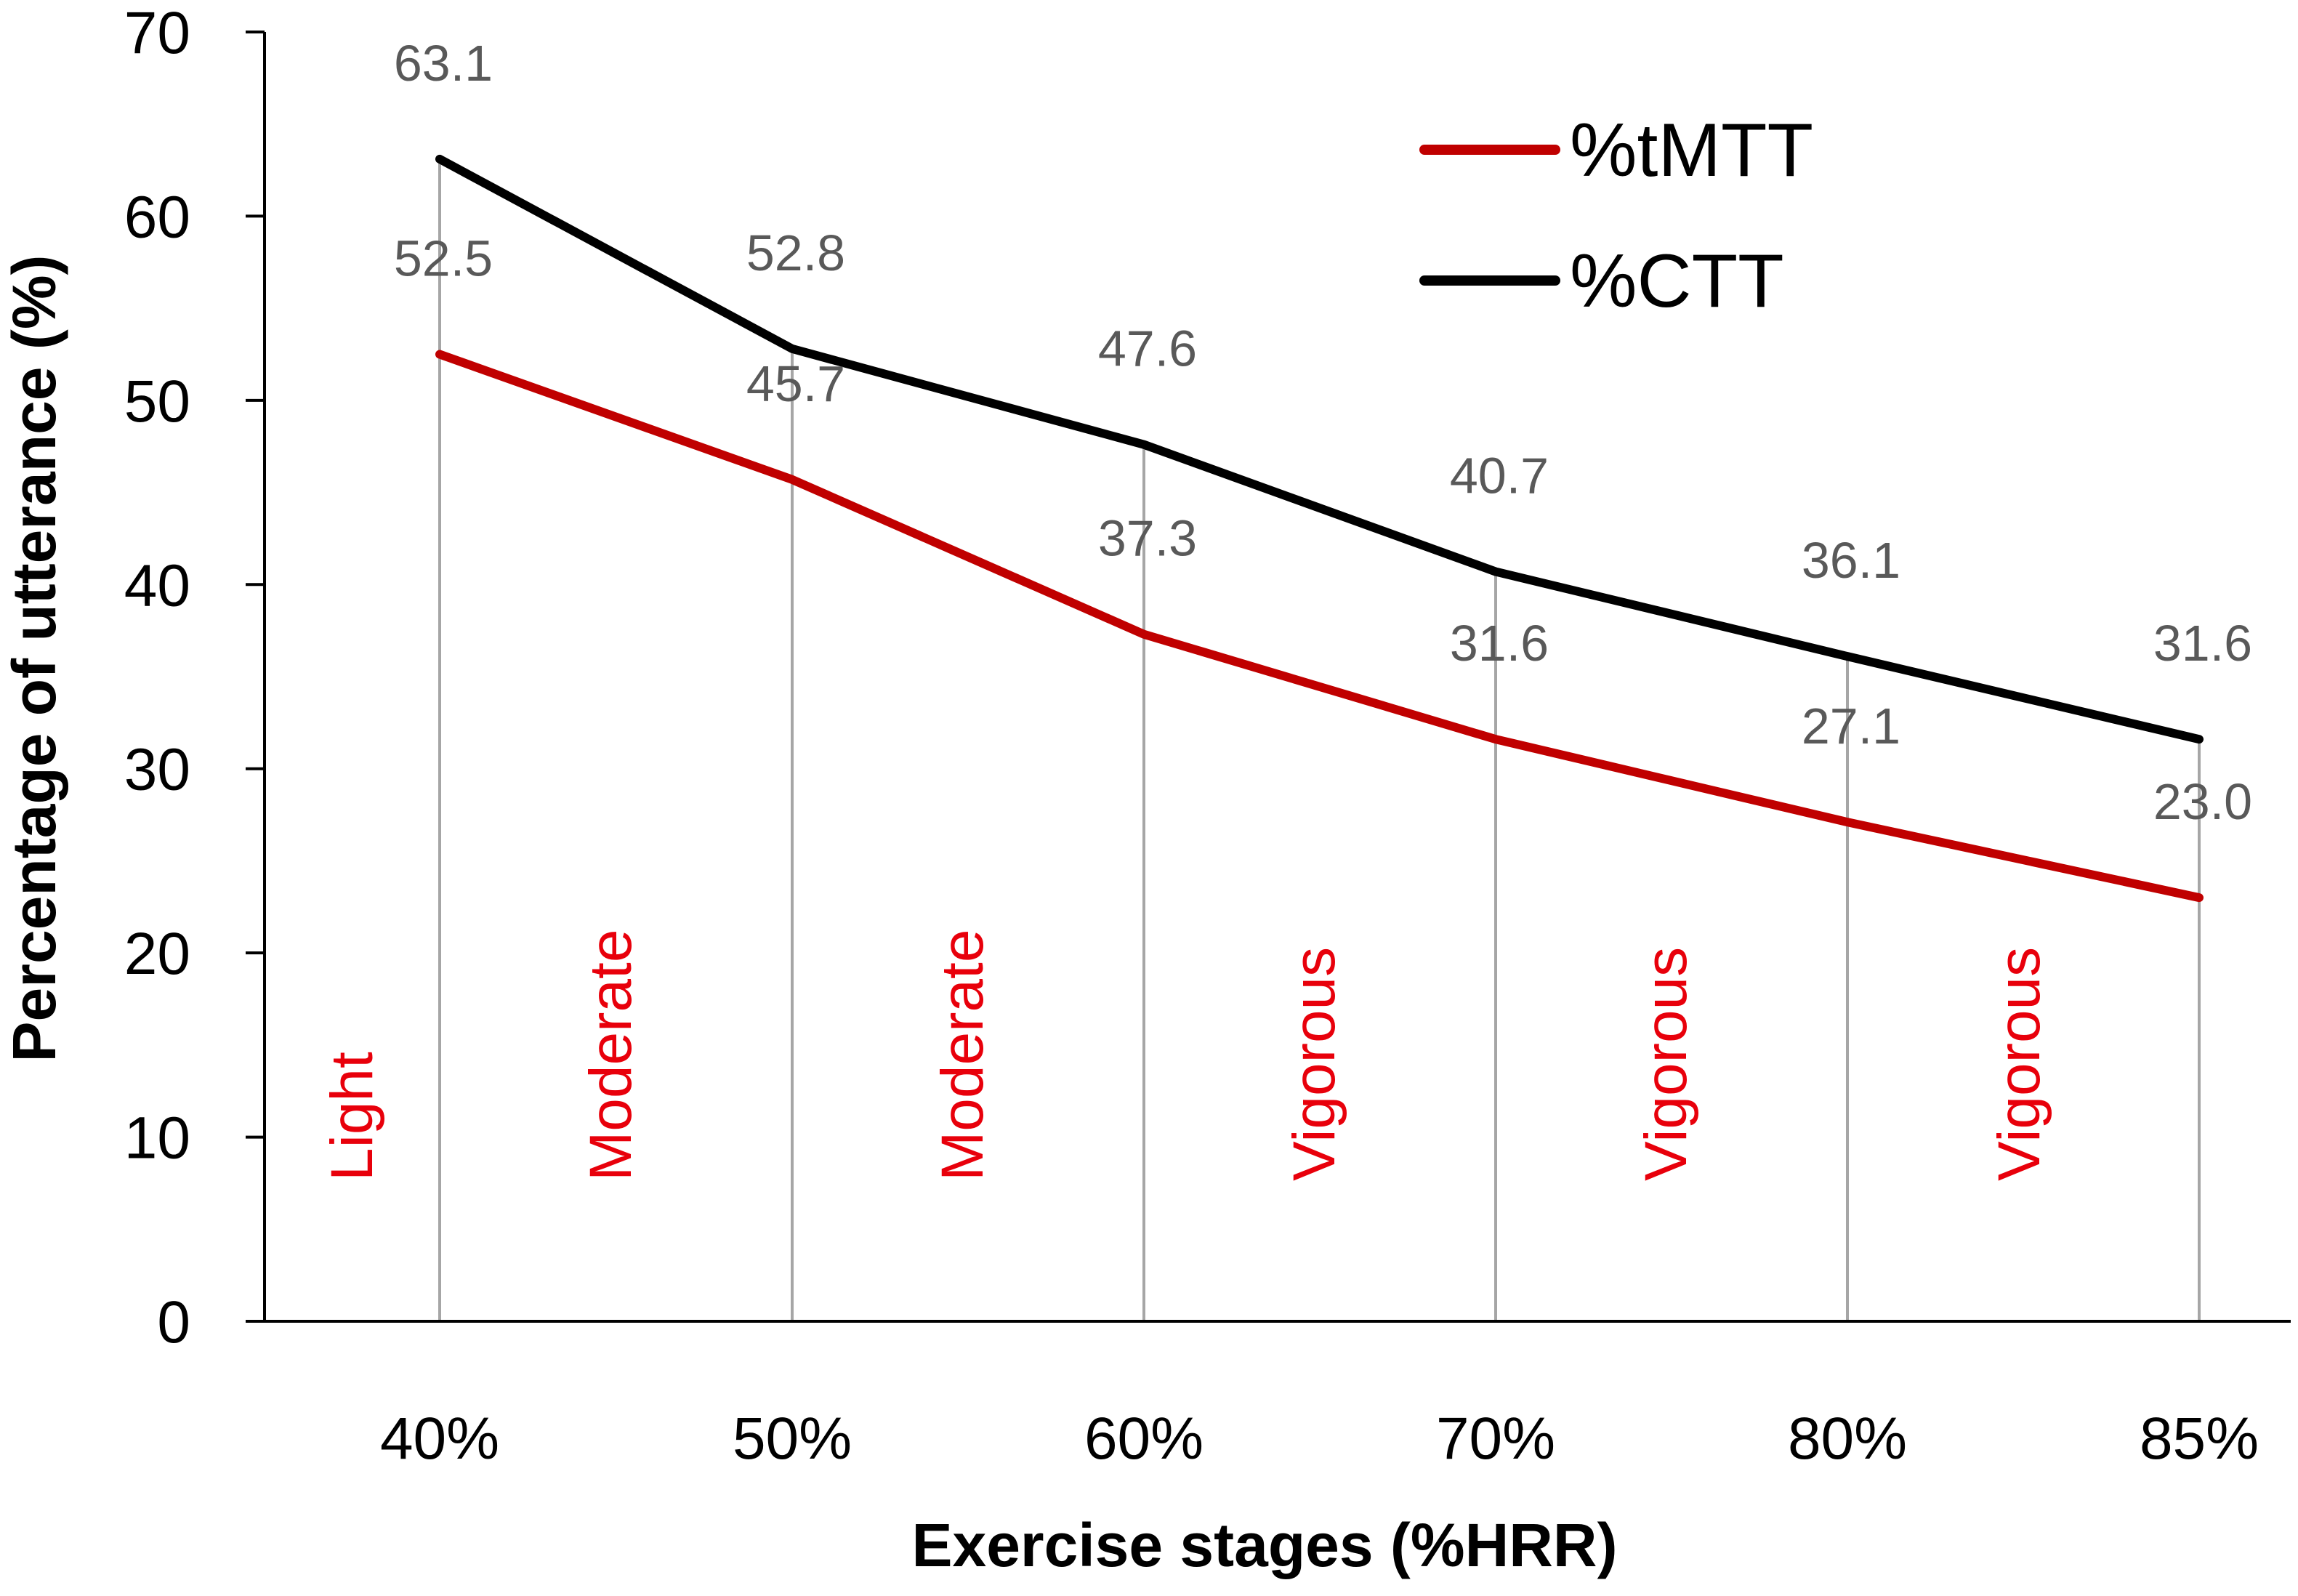  I want to click on legend-label-ctt: %CTT, so click(1677, 281).